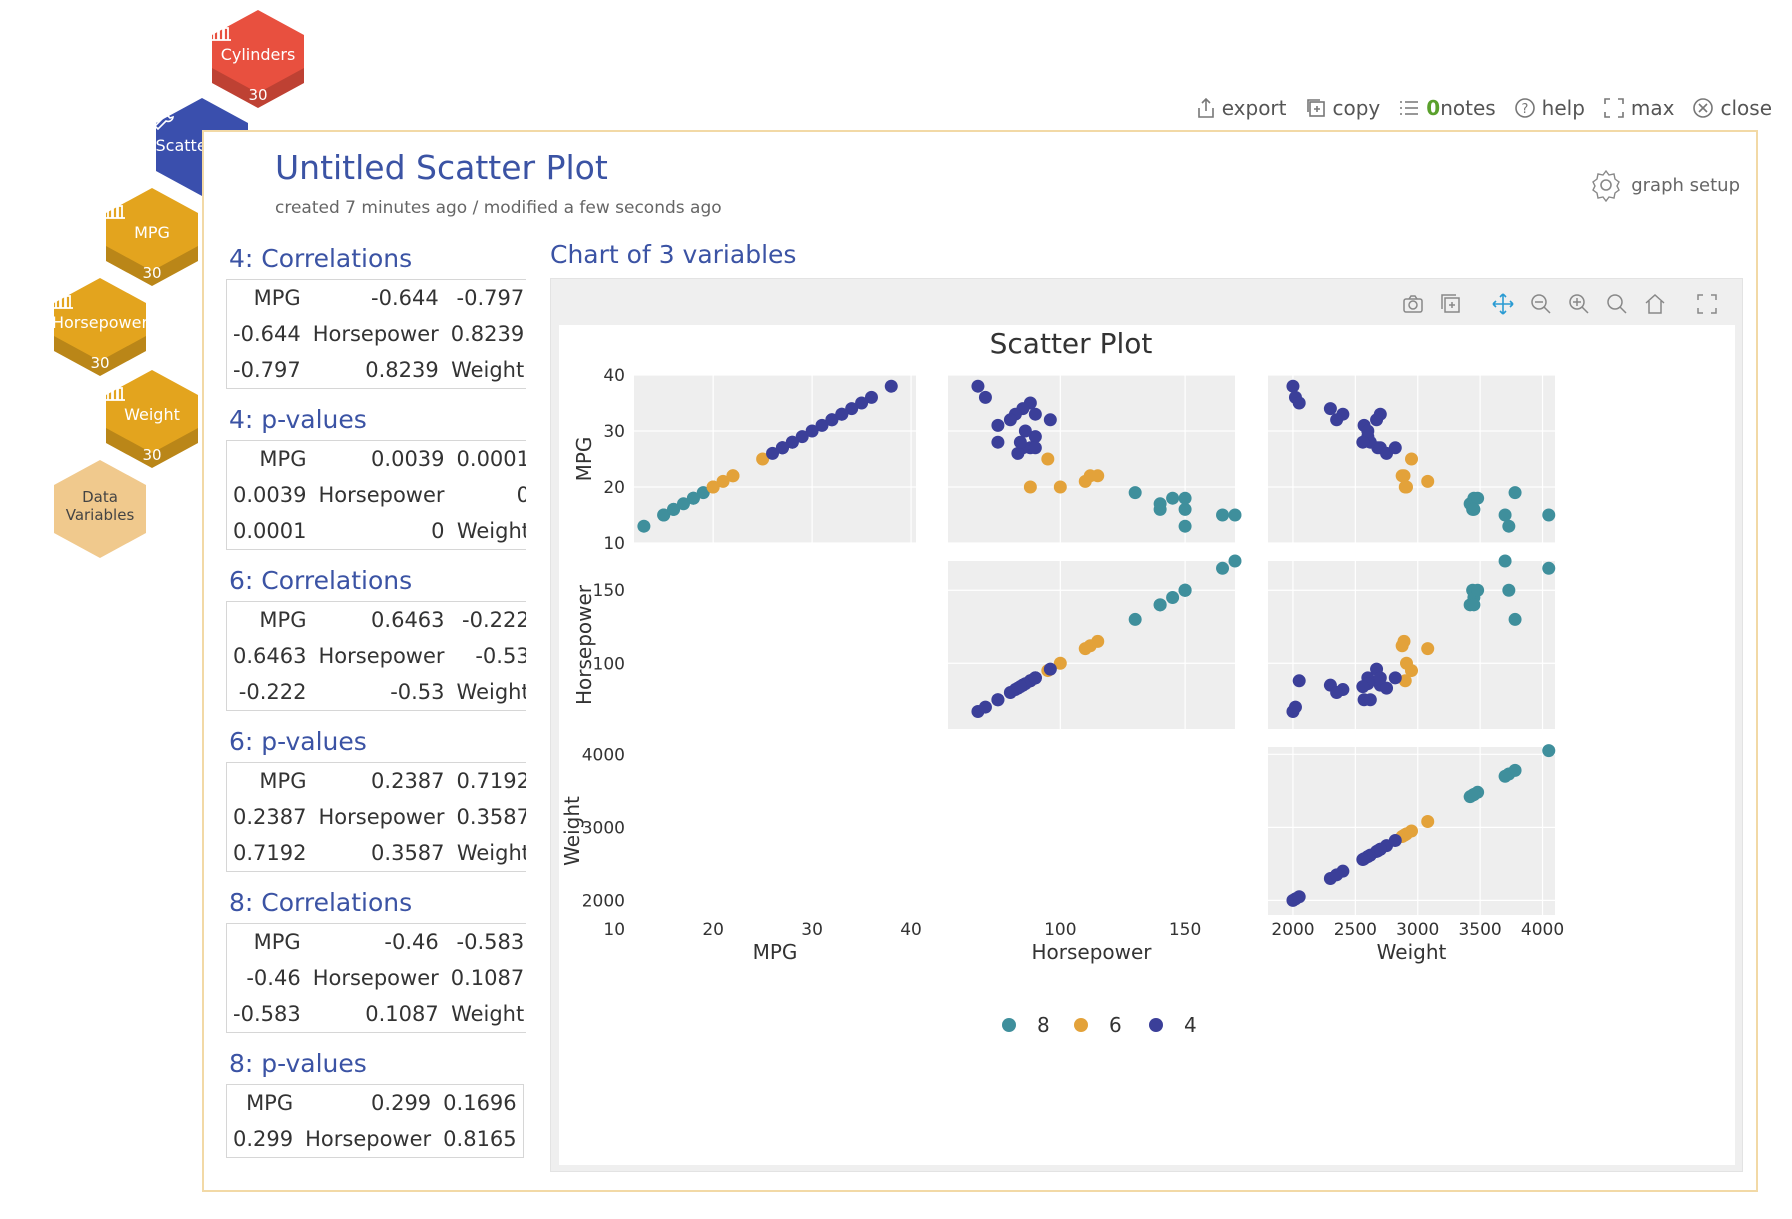  Describe the element at coordinates (1617, 304) in the screenshot. I see `autoscale-icon` at that location.